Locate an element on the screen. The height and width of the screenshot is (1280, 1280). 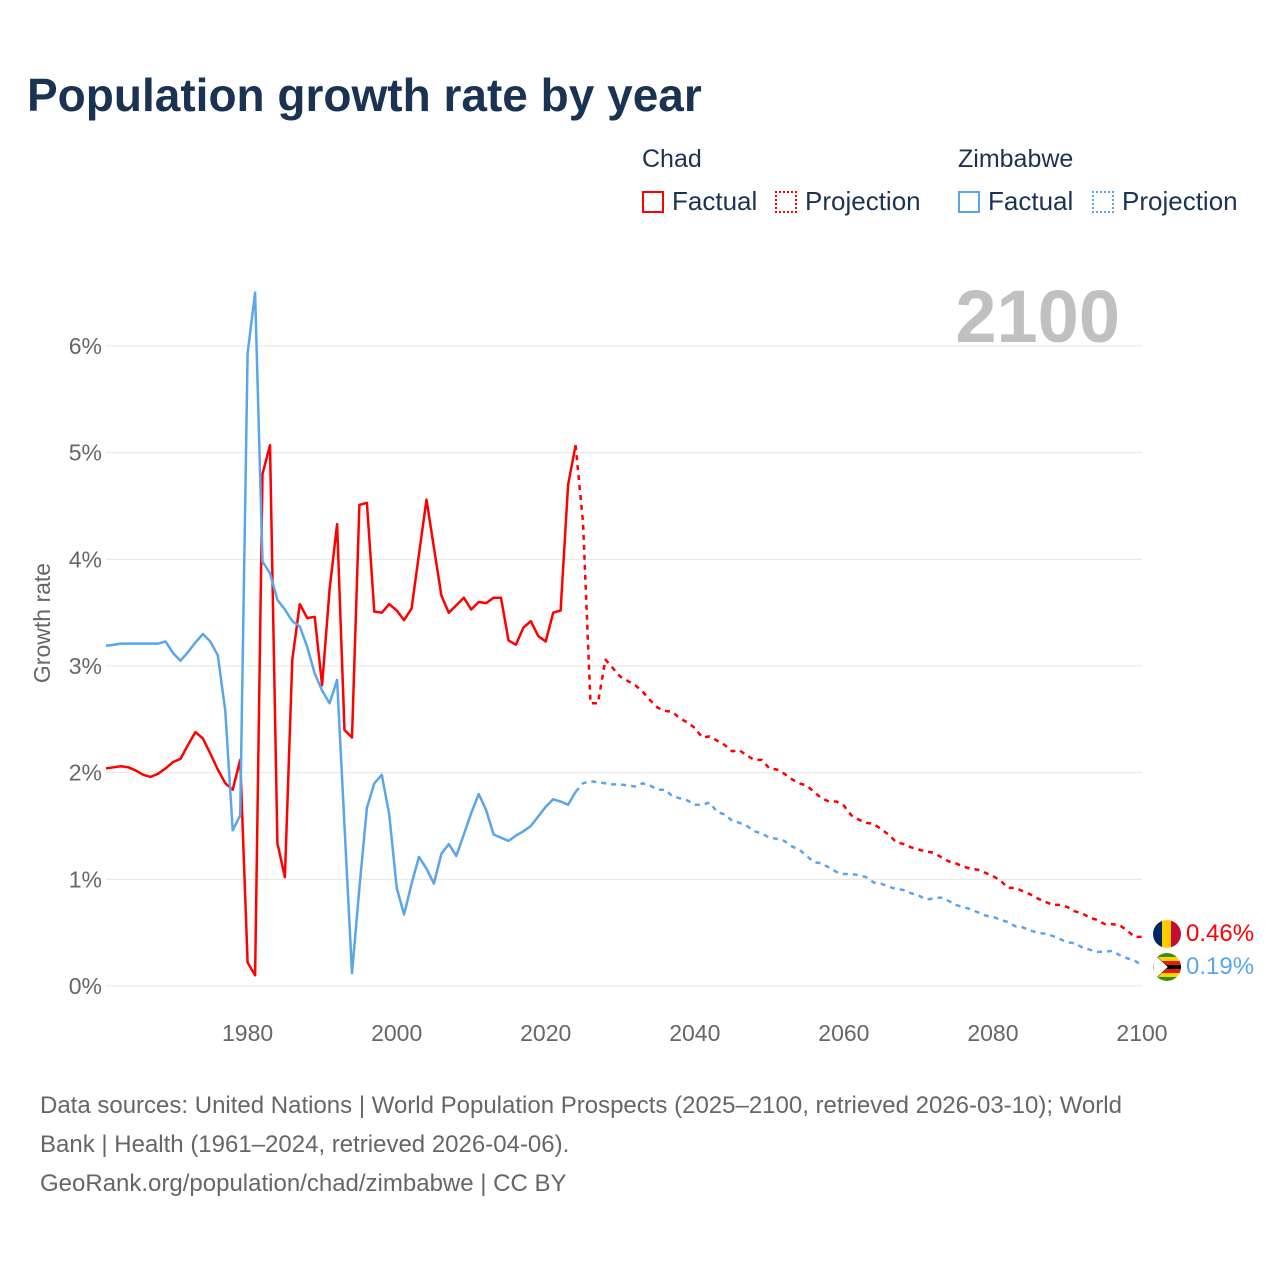
legend-zimbabwe-projection: Projection is located at coordinates (1165, 201).